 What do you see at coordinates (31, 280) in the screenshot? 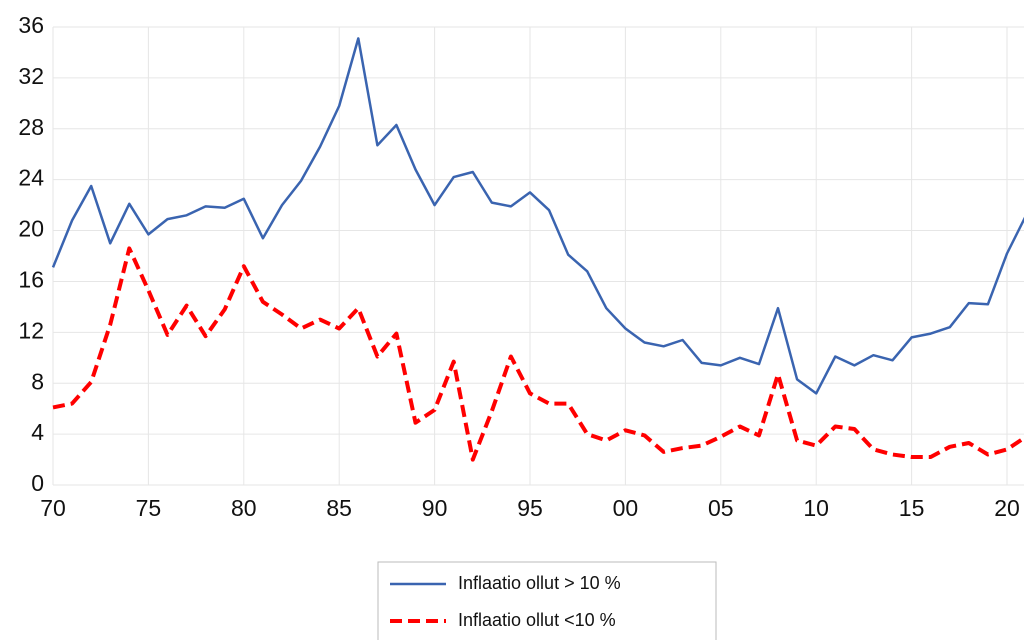
I see `y-tick-label: 16` at bounding box center [31, 280].